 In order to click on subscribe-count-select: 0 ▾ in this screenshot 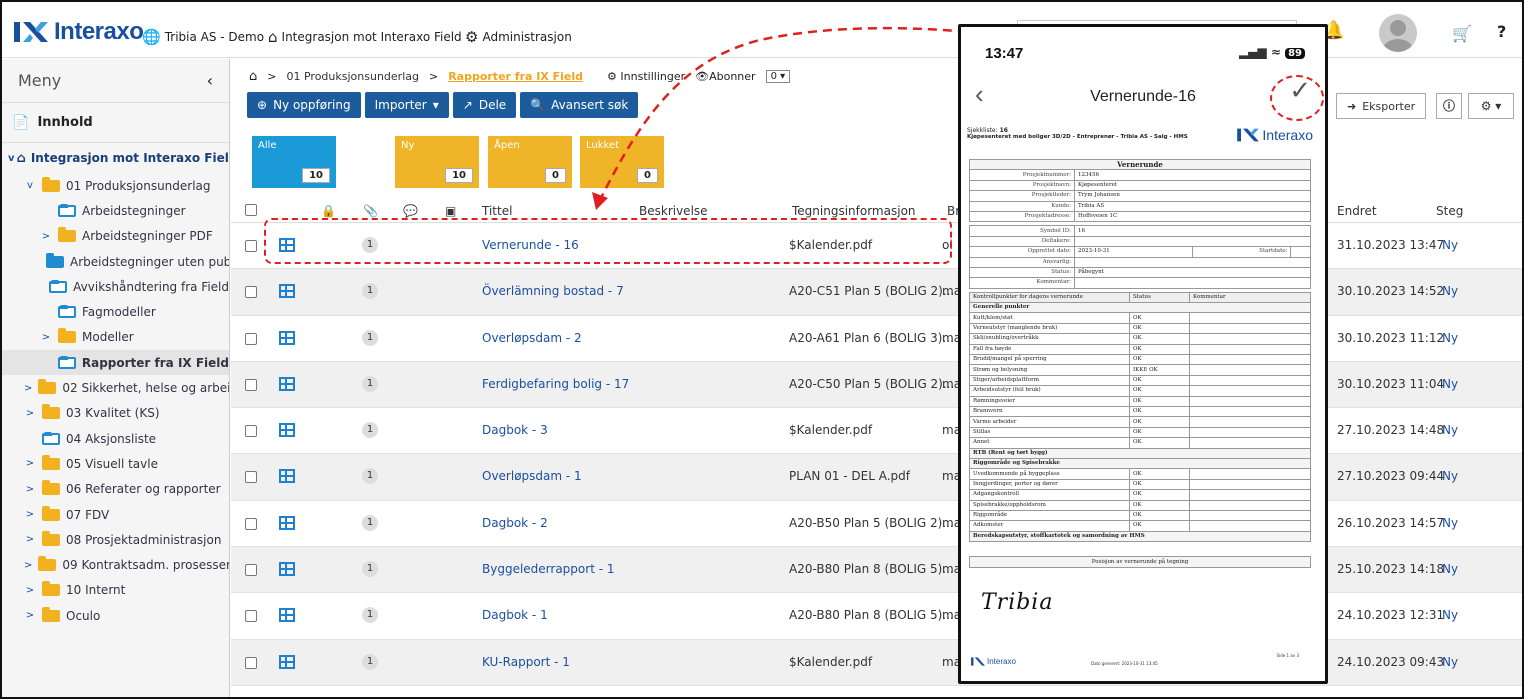, I will do `click(778, 76)`.